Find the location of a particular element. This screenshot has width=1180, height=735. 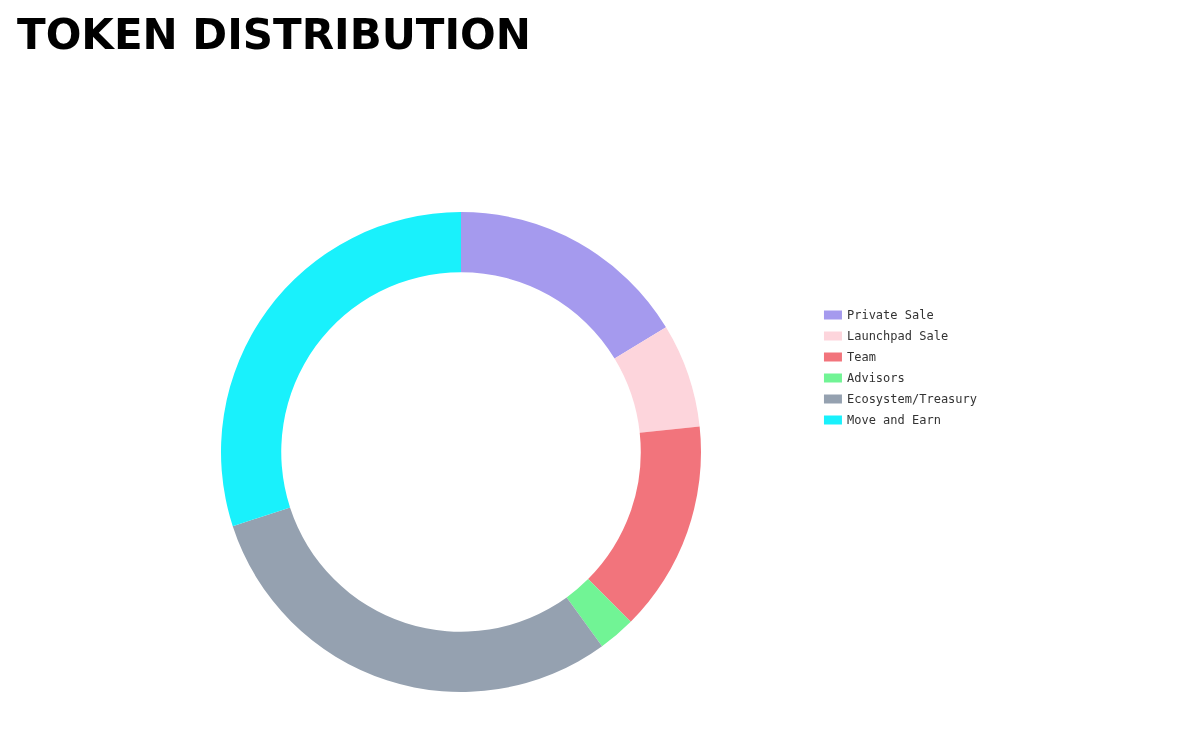

legend-label: Team is located at coordinates (861, 357).